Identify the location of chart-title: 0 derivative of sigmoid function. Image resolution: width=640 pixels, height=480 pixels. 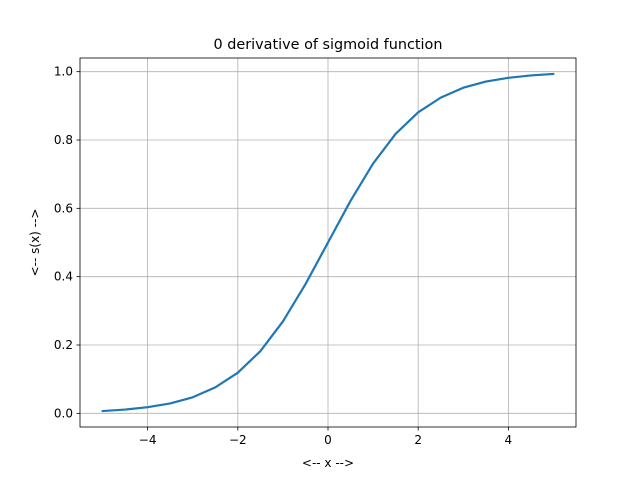
(328, 45).